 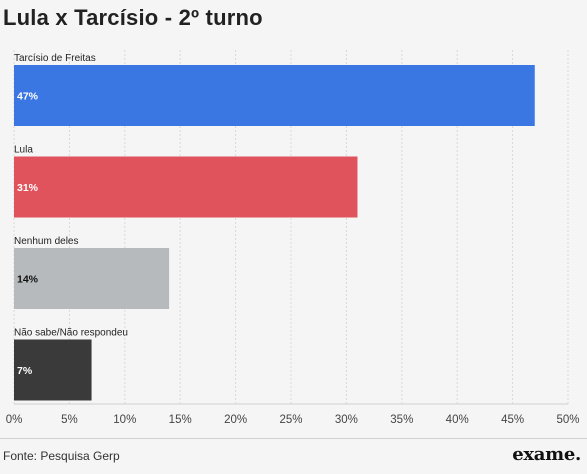 I want to click on x-tick-label-0: 0%, so click(x=14, y=420).